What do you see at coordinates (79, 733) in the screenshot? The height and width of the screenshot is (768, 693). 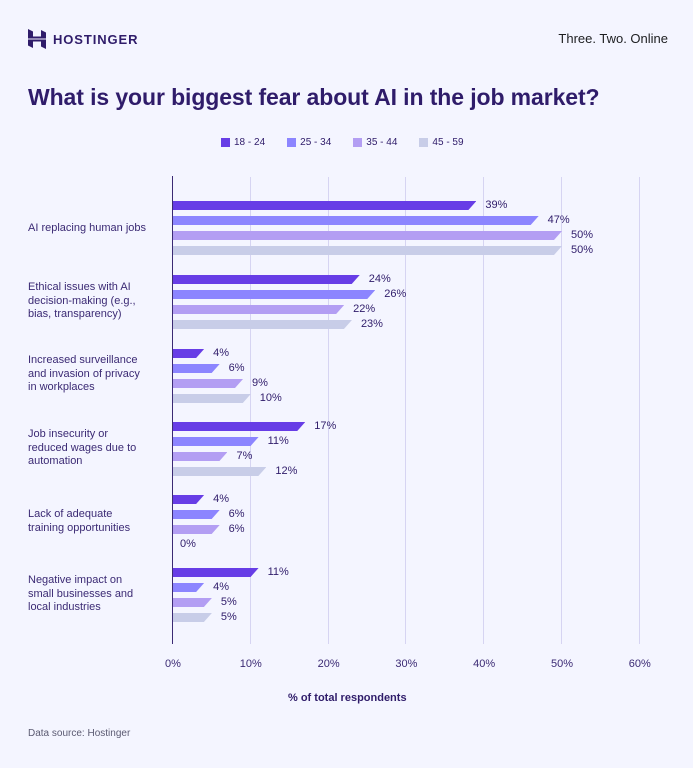 I see `data-source: Data source: Hostinger` at bounding box center [79, 733].